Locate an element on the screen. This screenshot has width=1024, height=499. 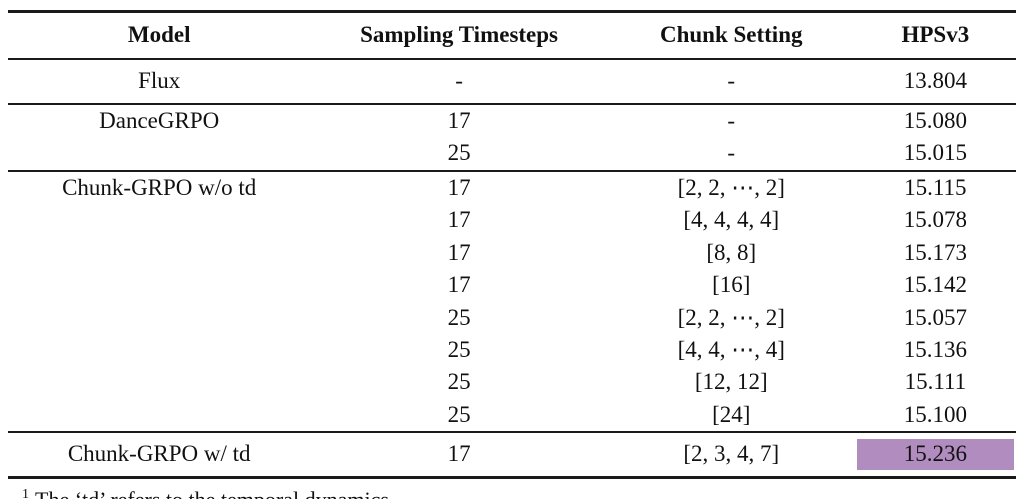
cell-hpsv3-highlighted: 15.236 is located at coordinates (935, 455).